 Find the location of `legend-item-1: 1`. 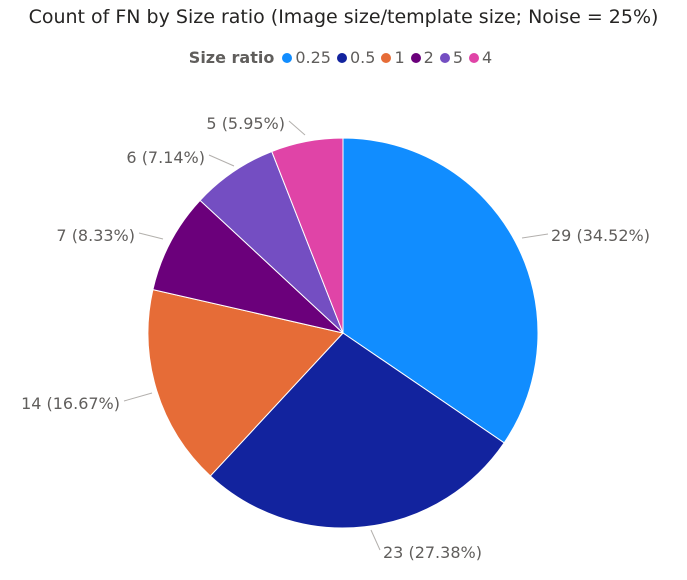

legend-item-1: 1 is located at coordinates (393, 57).